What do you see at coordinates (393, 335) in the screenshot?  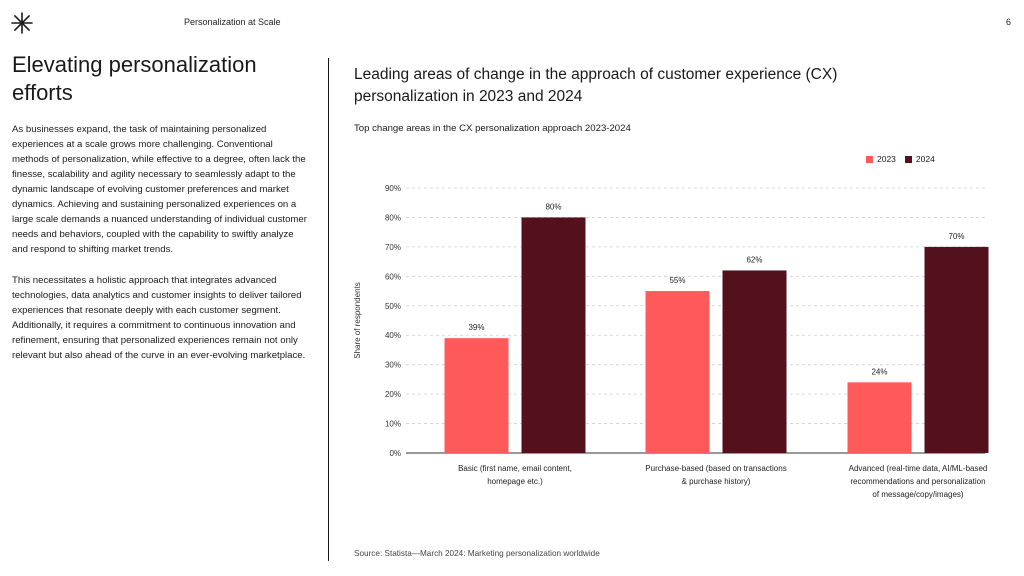 I see `y-tick-label: 40%` at bounding box center [393, 335].